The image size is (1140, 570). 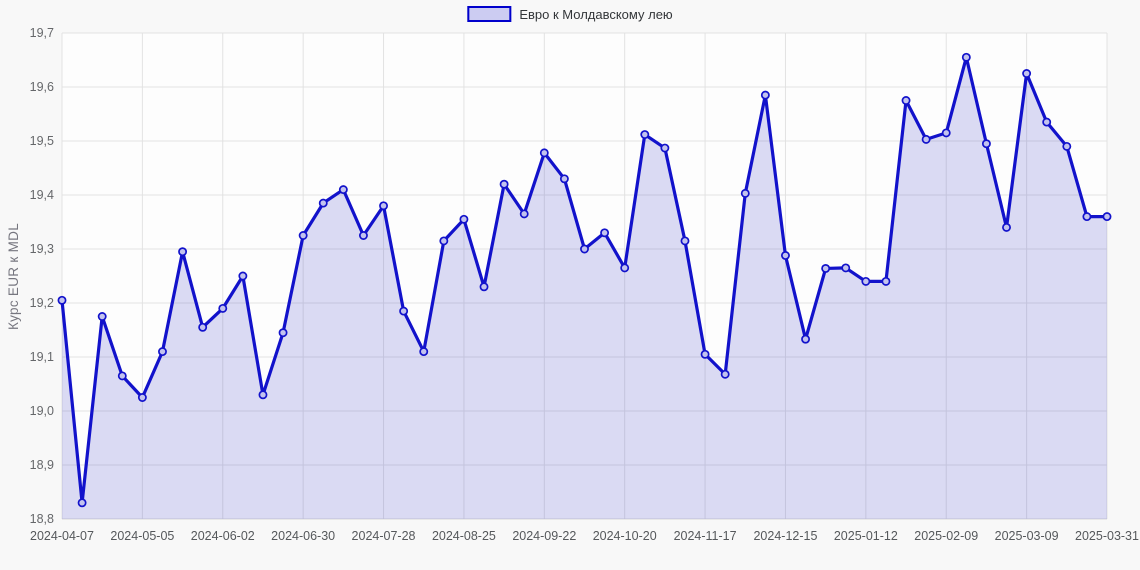 I want to click on chart-legend: Евро к Молдавскому лею, so click(x=570, y=14).